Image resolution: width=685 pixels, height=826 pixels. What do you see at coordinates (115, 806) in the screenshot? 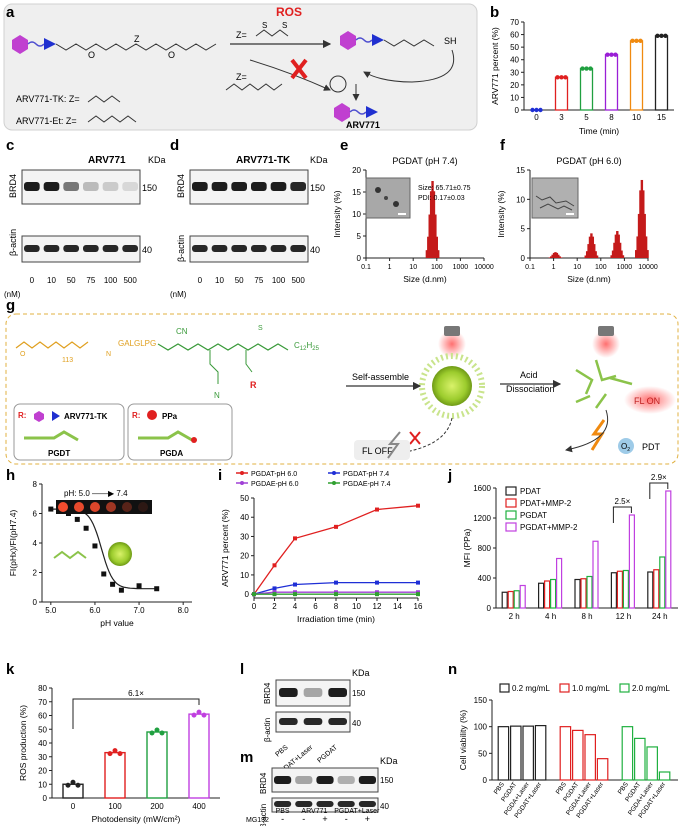
I see `k-x-tick-label: 100` at bounding box center [115, 806].